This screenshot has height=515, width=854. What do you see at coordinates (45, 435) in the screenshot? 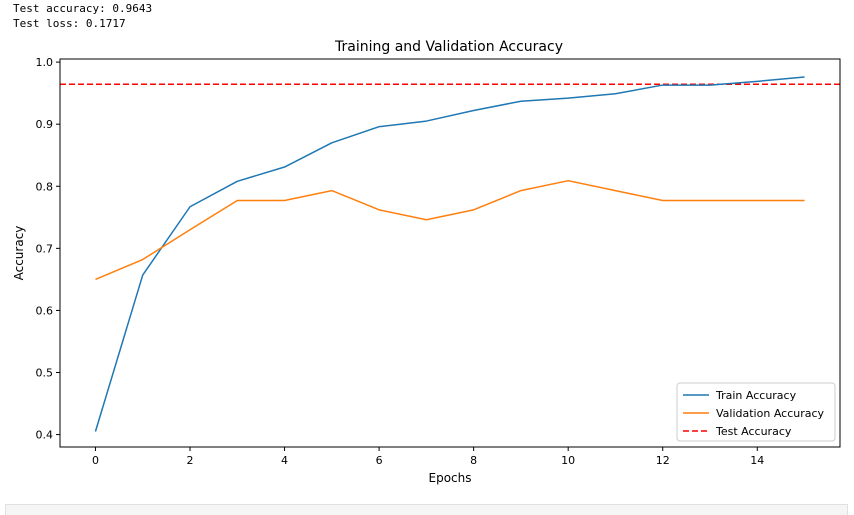
I see `y-tick-label: 0.4` at bounding box center [45, 435].